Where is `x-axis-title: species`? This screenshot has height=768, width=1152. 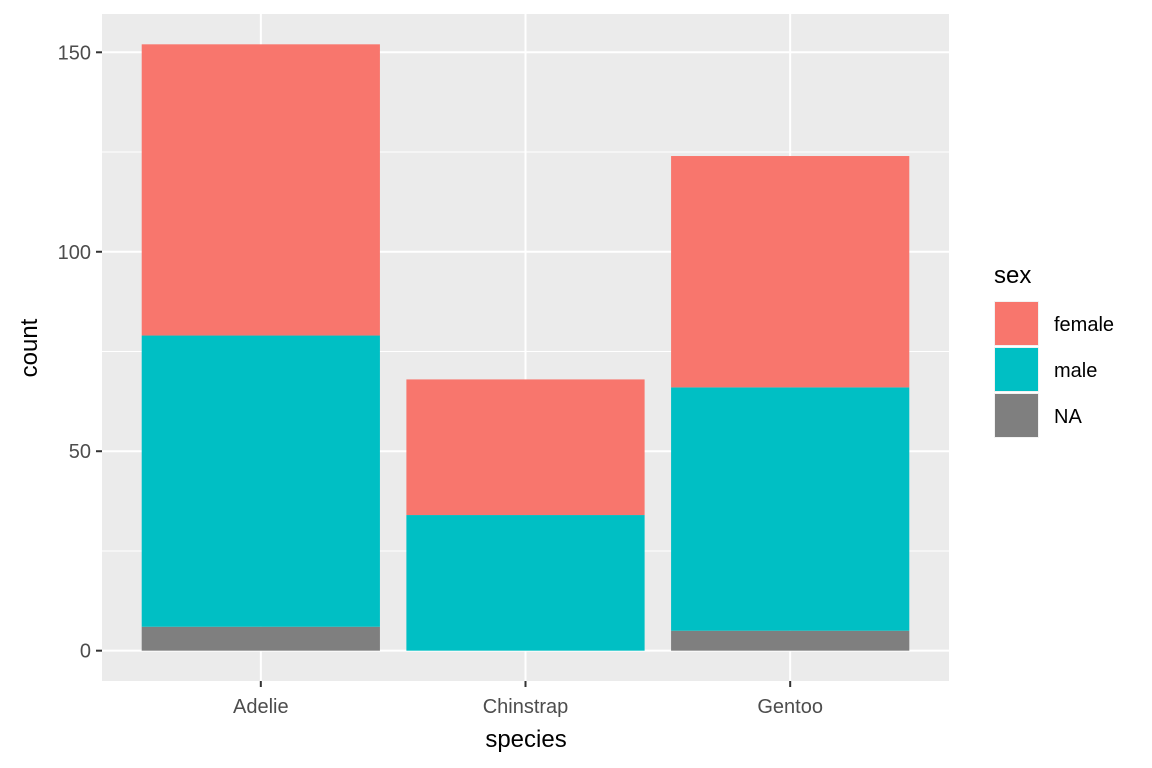
x-axis-title: species is located at coordinates (525, 739).